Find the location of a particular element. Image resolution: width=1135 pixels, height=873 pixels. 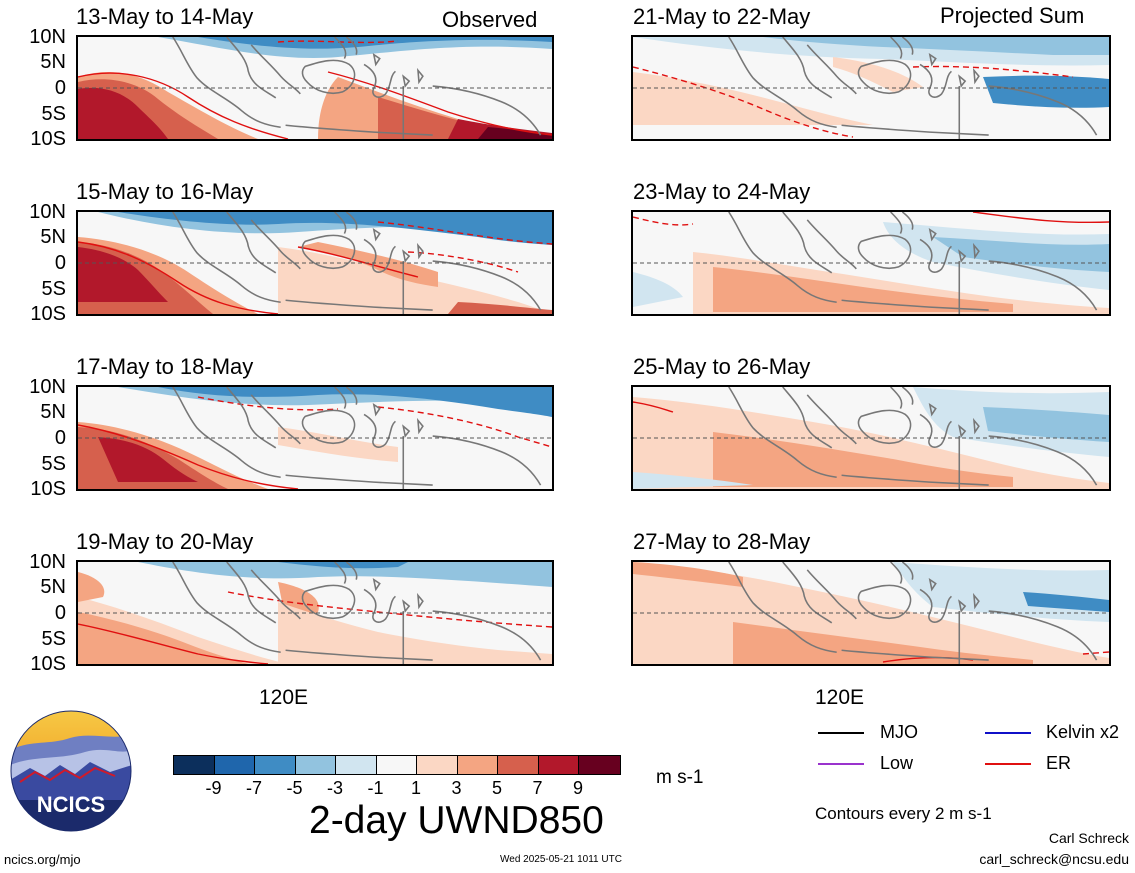

colorbar-tick-label: -1 is located at coordinates (375, 788).